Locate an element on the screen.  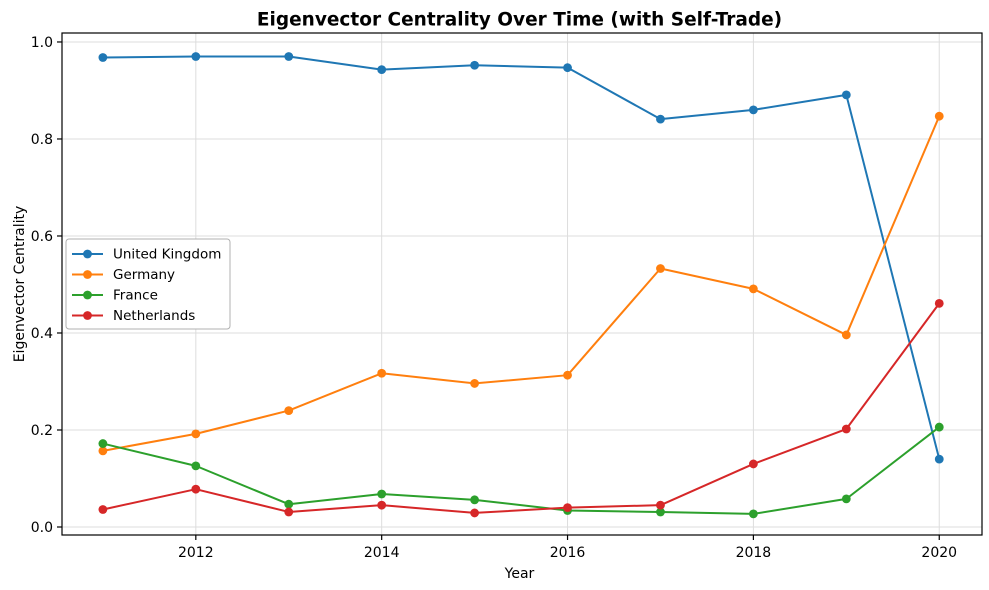
legend-label-germany: Germany is located at coordinates (144, 275).